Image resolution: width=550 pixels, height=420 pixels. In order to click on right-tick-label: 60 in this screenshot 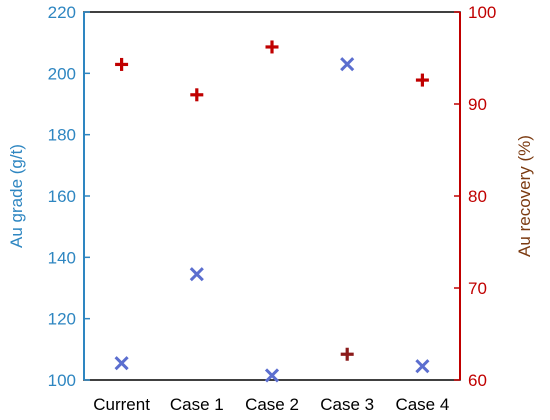, I will do `click(477, 380)`.